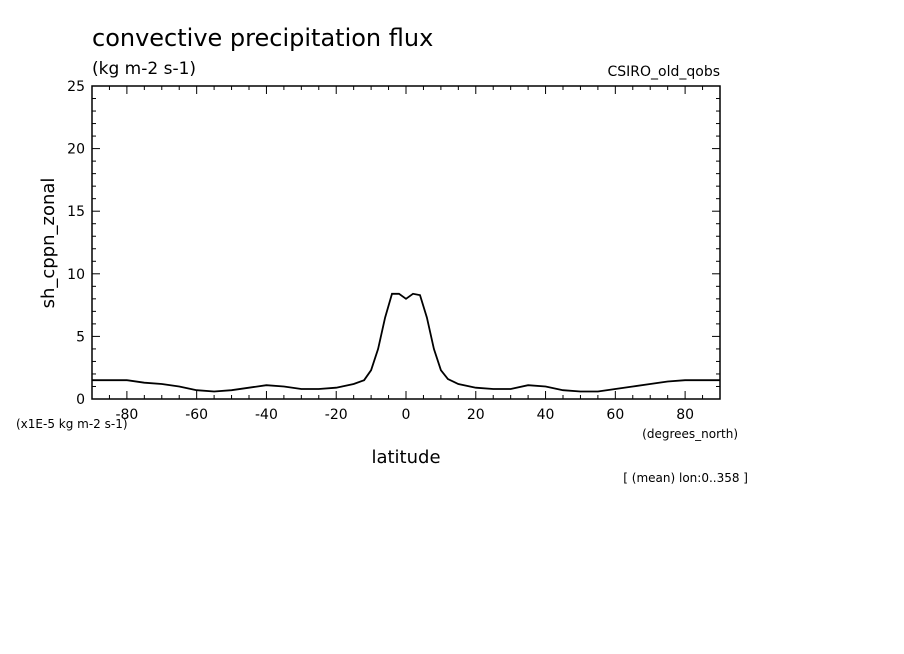 This screenshot has width=904, height=654. I want to click on y-tick-label: 15, so click(76, 212).